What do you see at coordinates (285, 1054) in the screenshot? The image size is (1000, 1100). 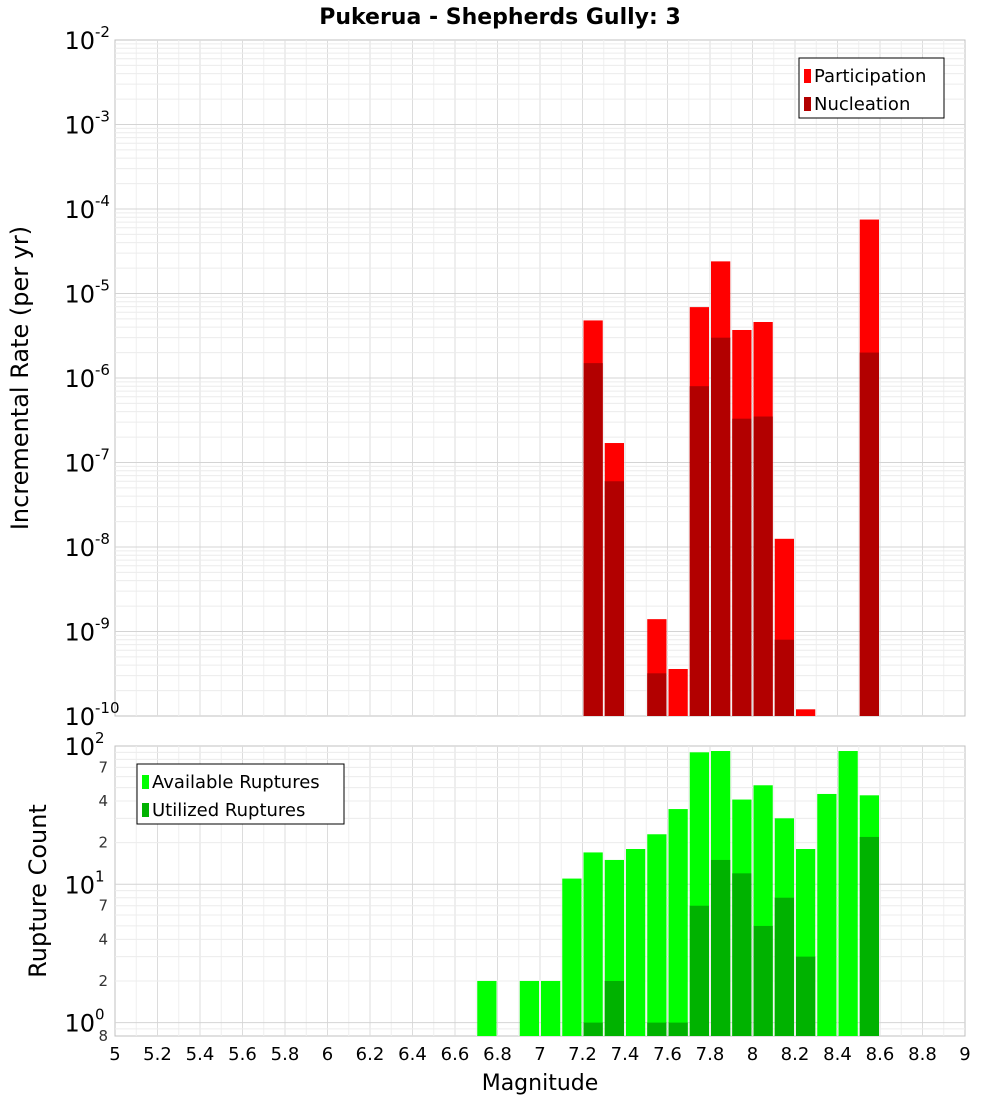 I see `x-tick-label: 5.8` at bounding box center [285, 1054].